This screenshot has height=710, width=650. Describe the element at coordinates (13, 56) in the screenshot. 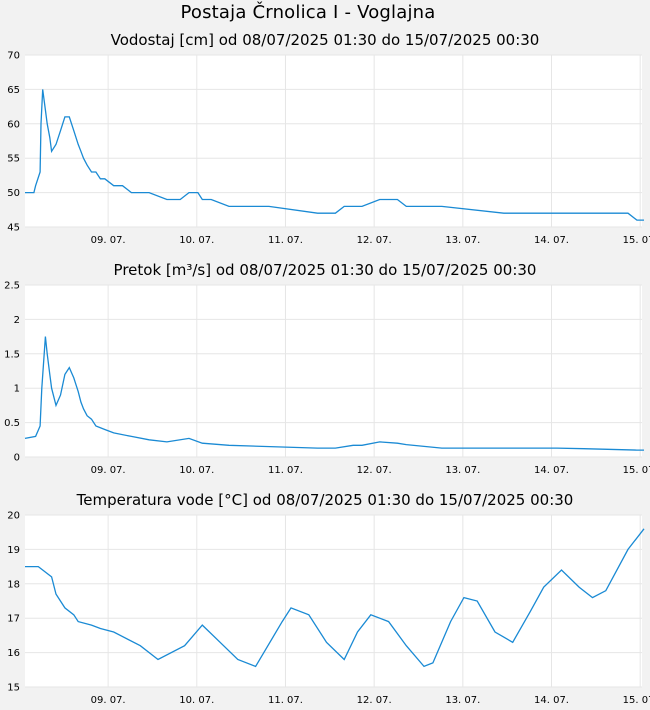

I see `y-tick-label: 70` at that location.